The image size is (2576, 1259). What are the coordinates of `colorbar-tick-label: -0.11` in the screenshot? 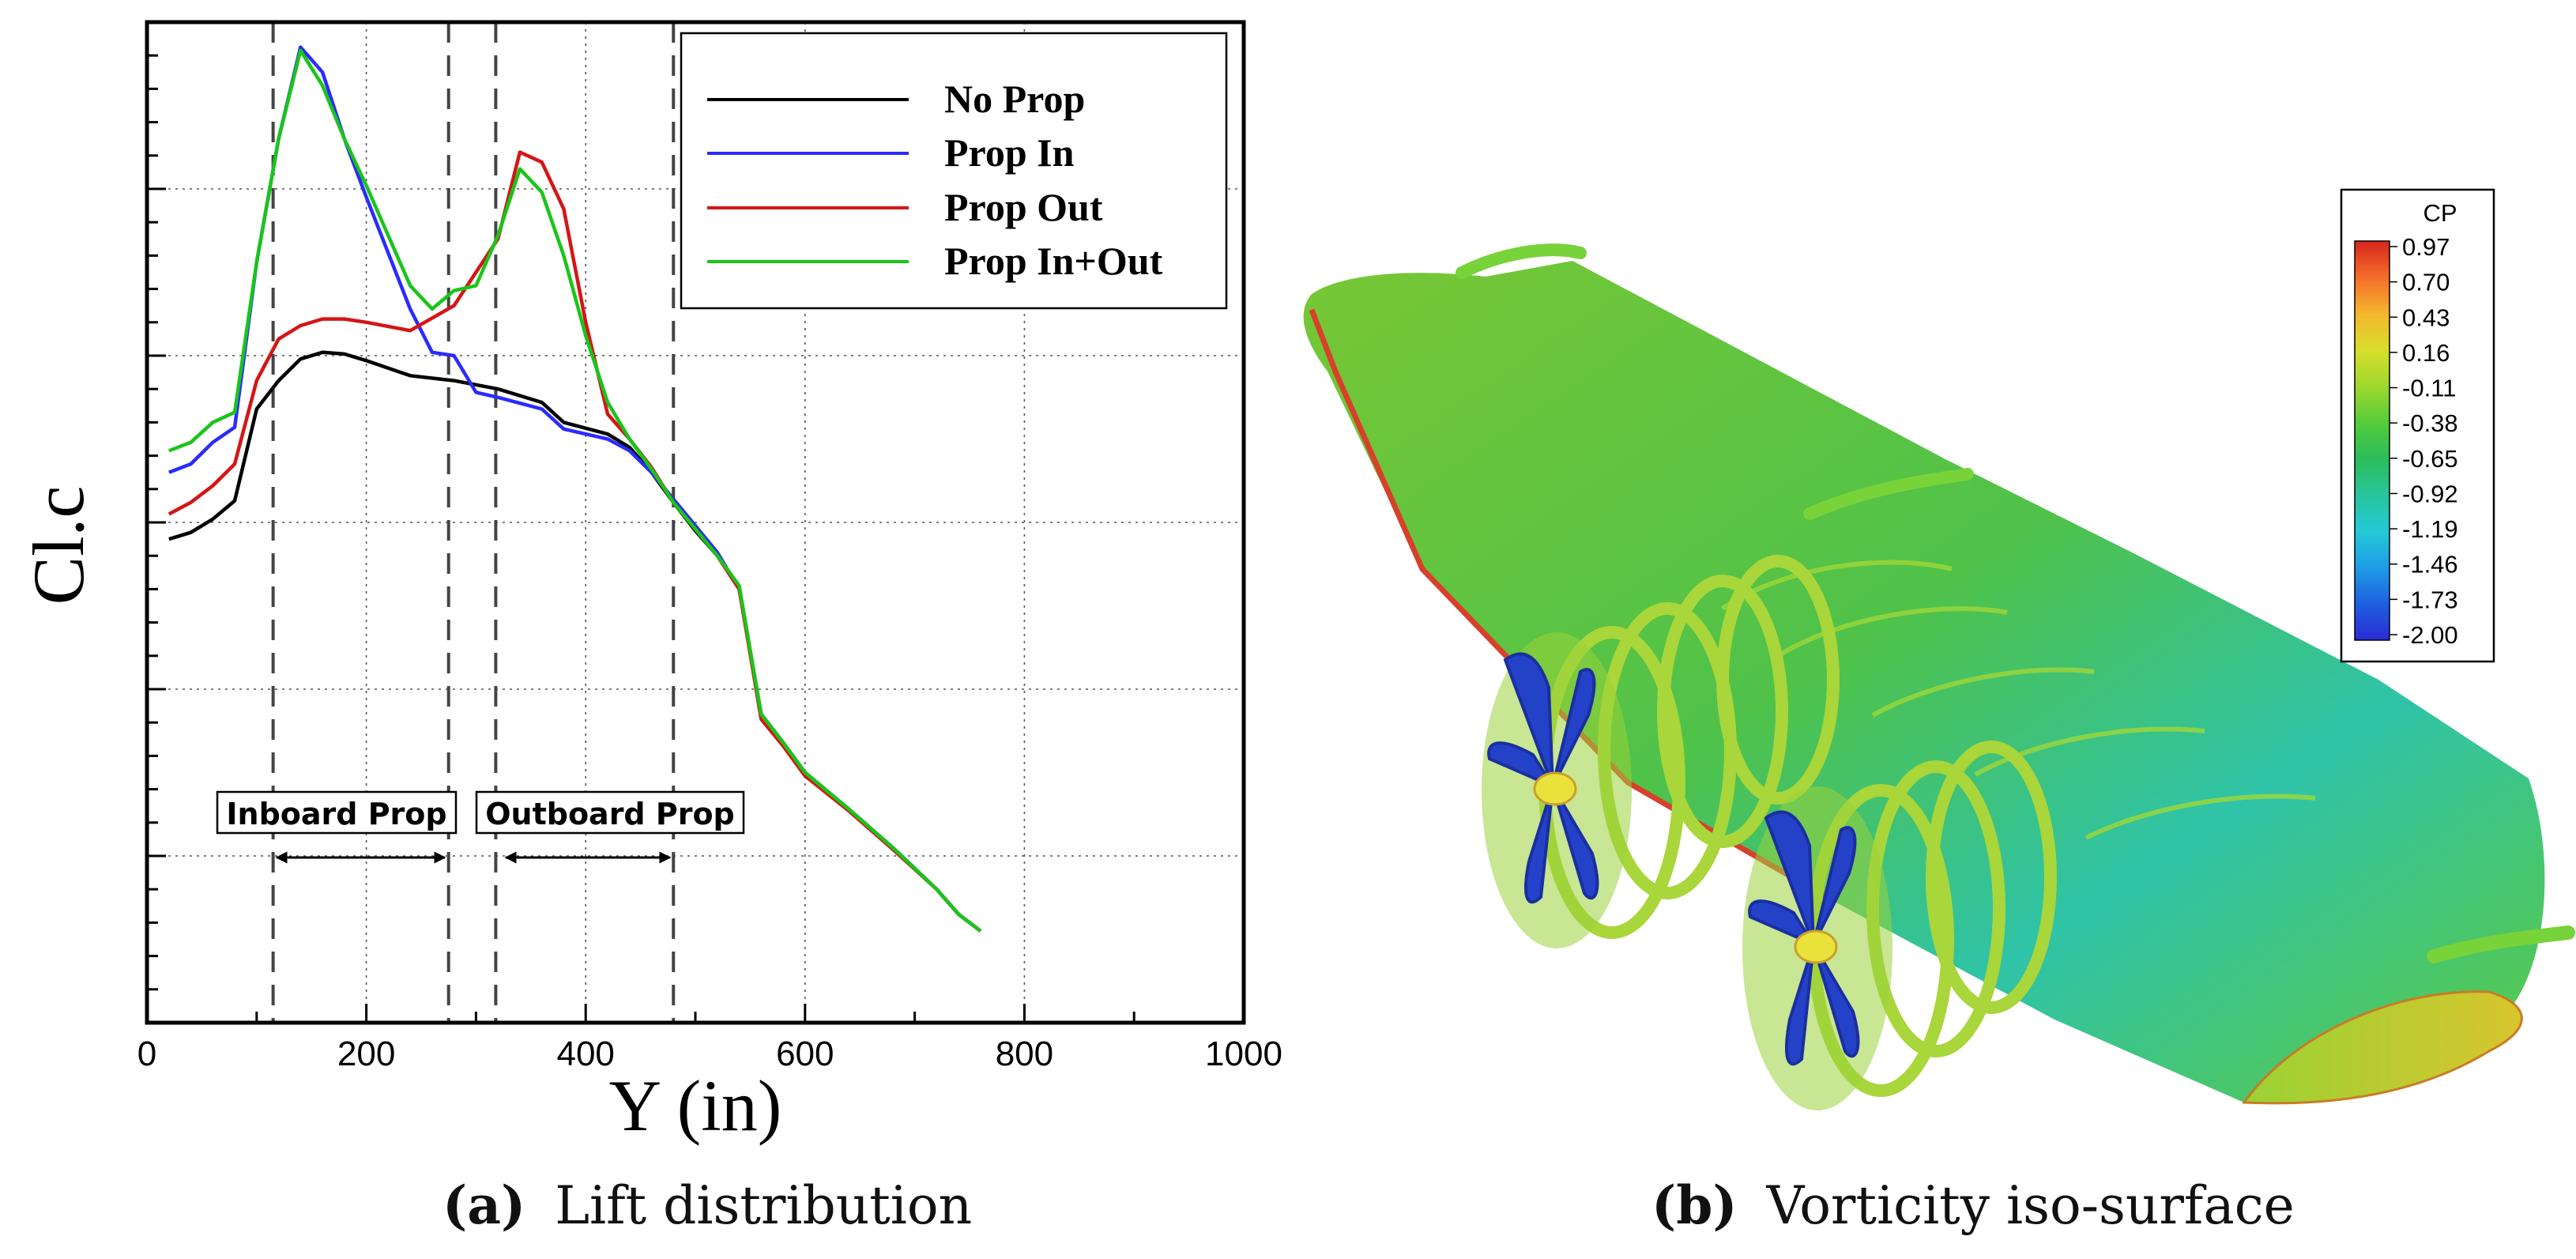 It's located at (2429, 388).